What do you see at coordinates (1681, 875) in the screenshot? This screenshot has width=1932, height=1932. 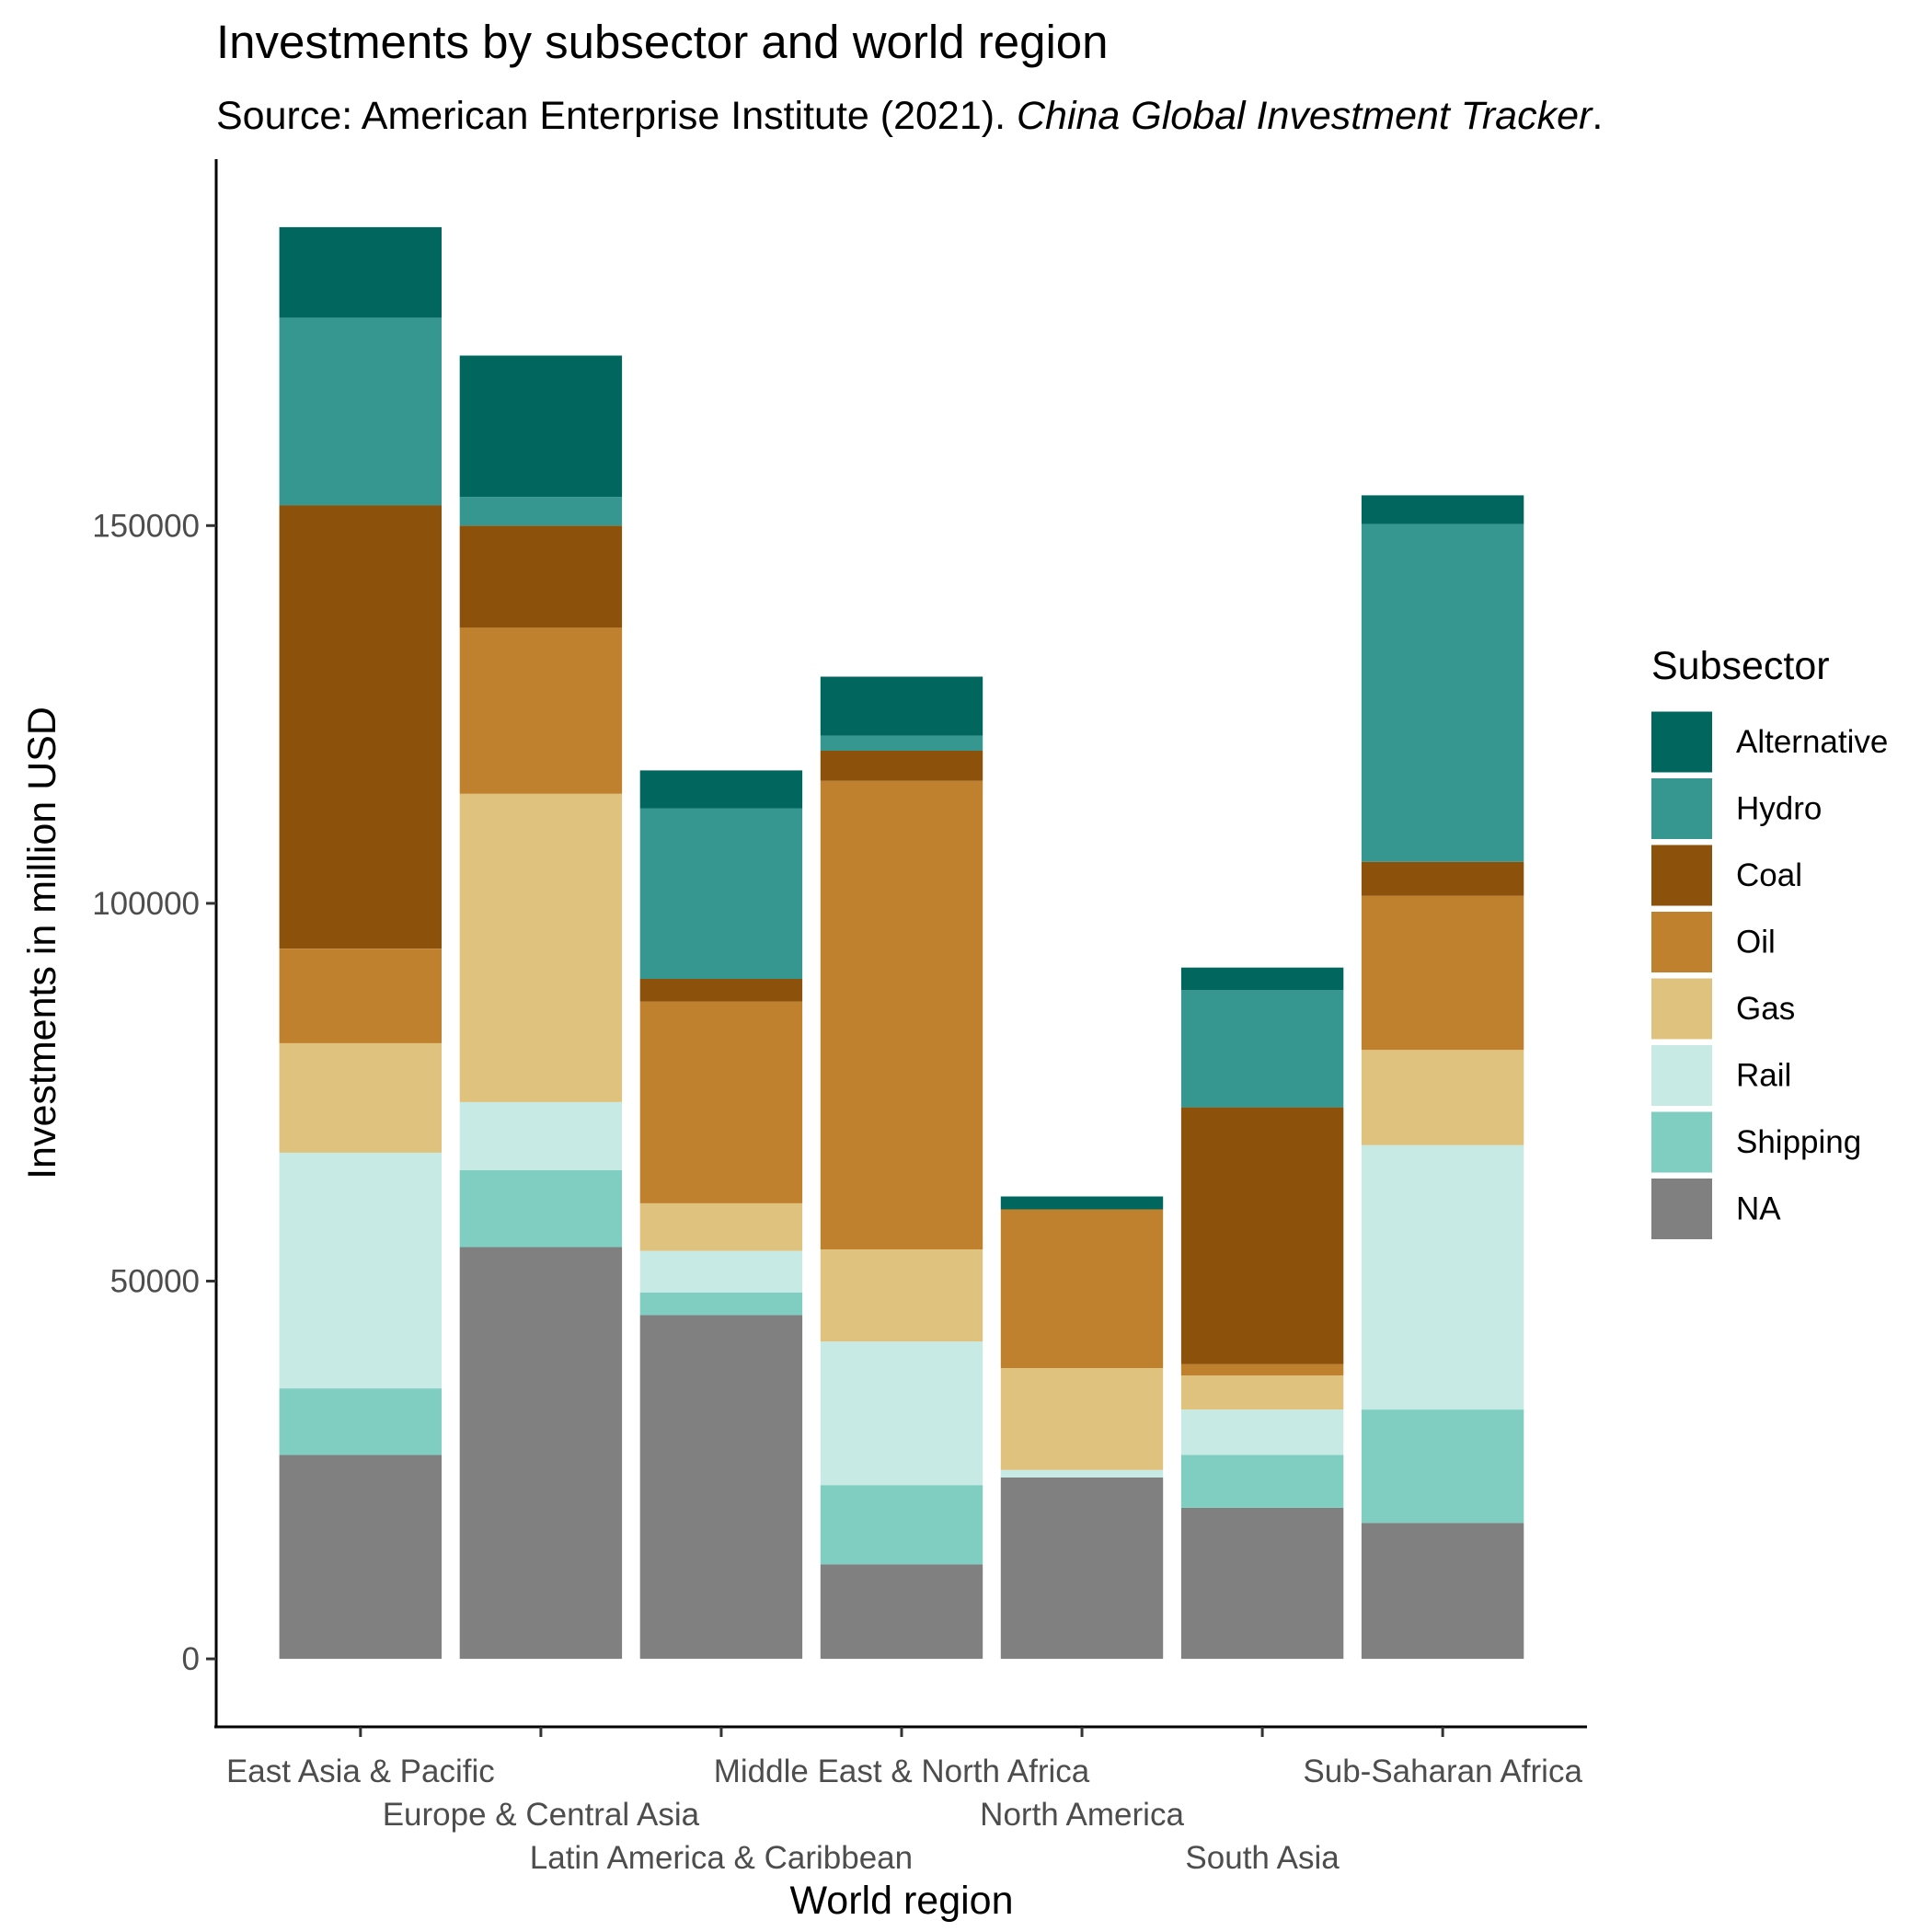 I see `legend-key-coal` at bounding box center [1681, 875].